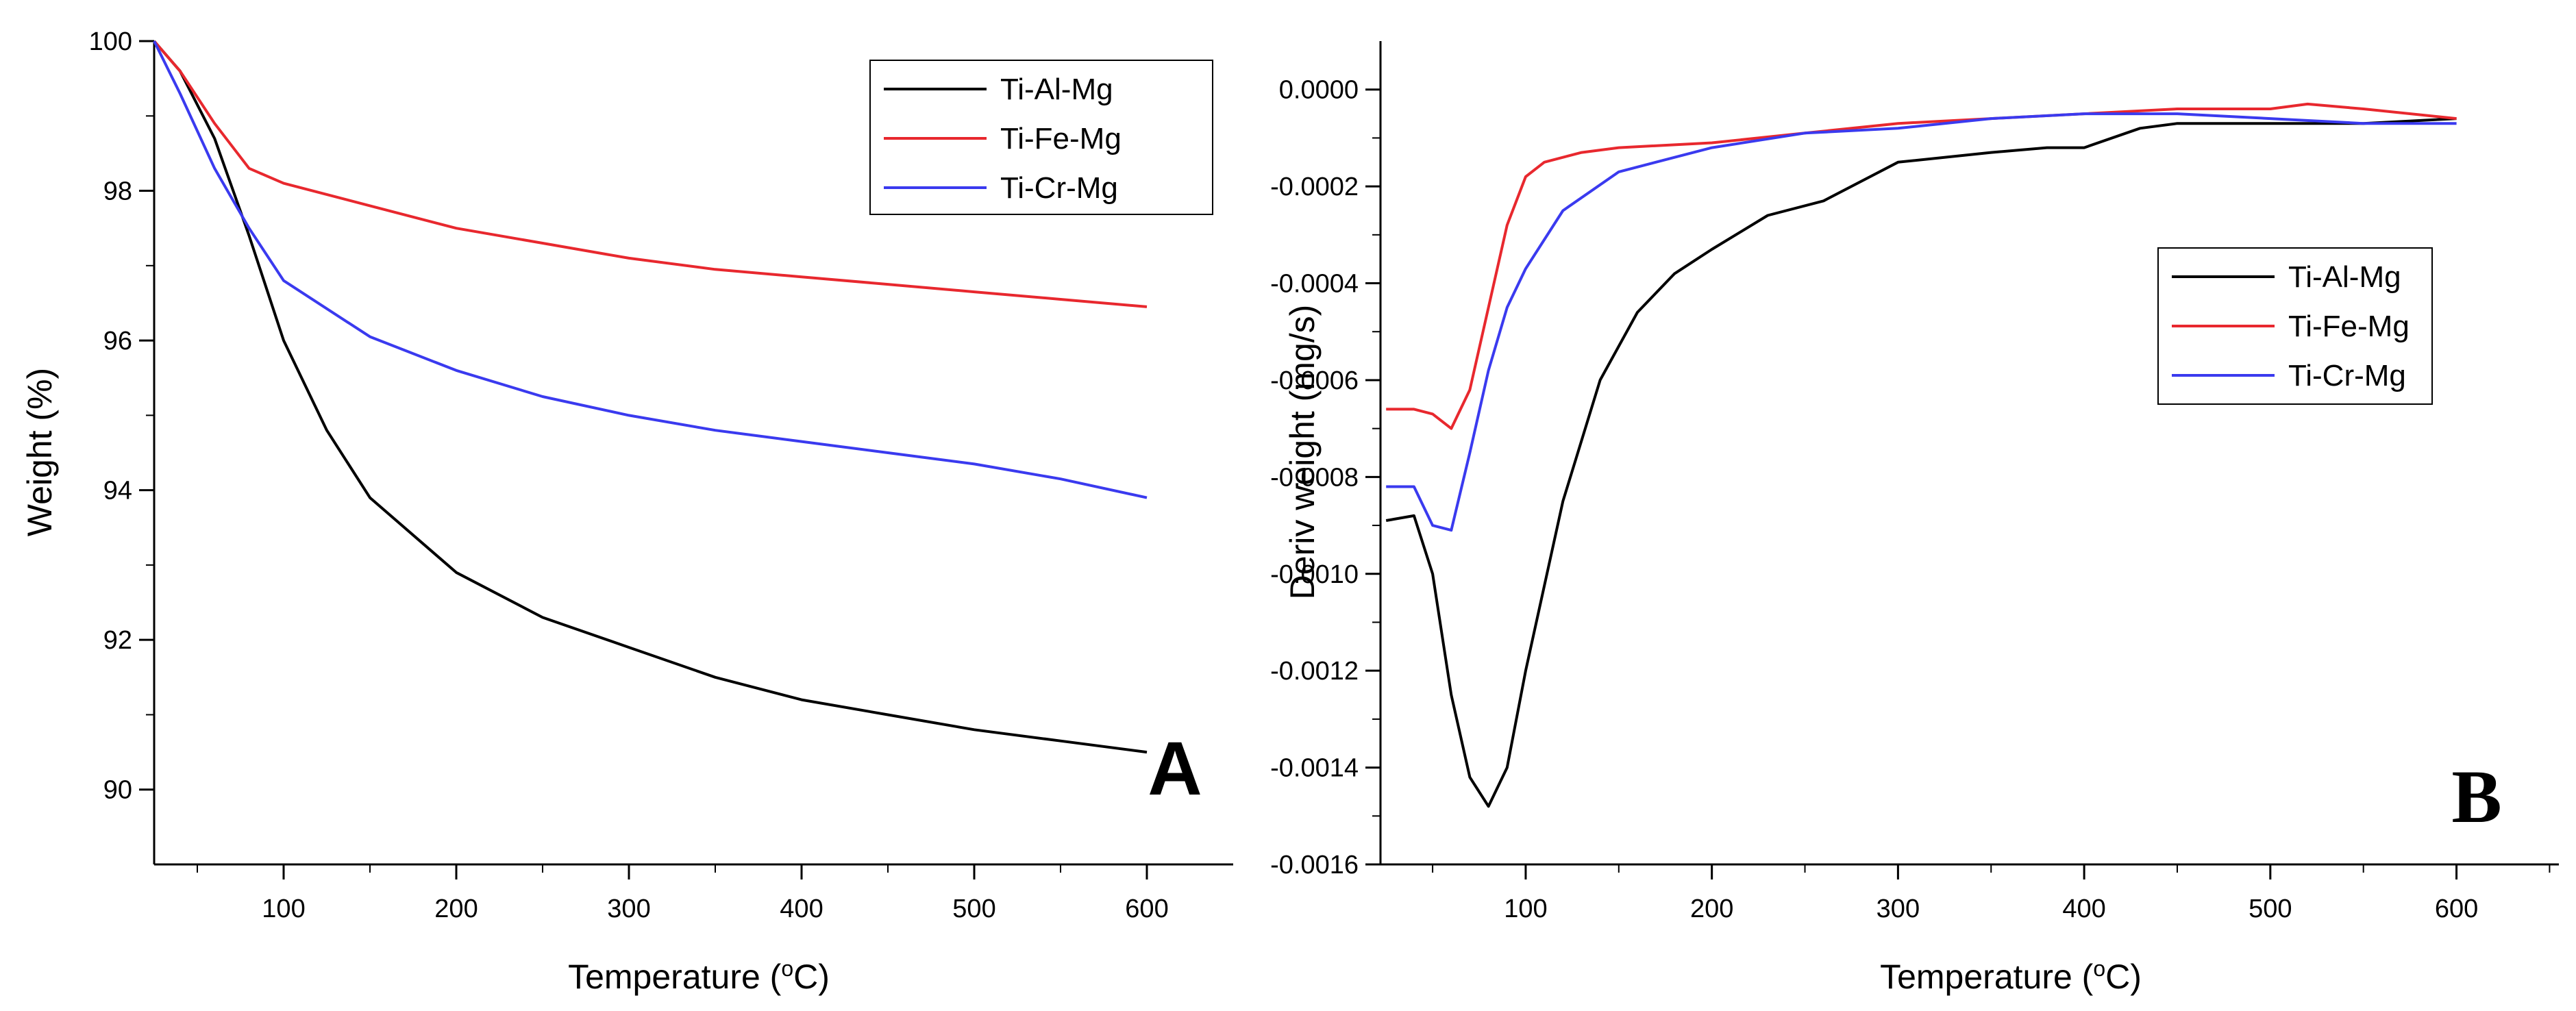 This screenshot has height=1011, width=2576. I want to click on panel-label-a: A, so click(1175, 769).